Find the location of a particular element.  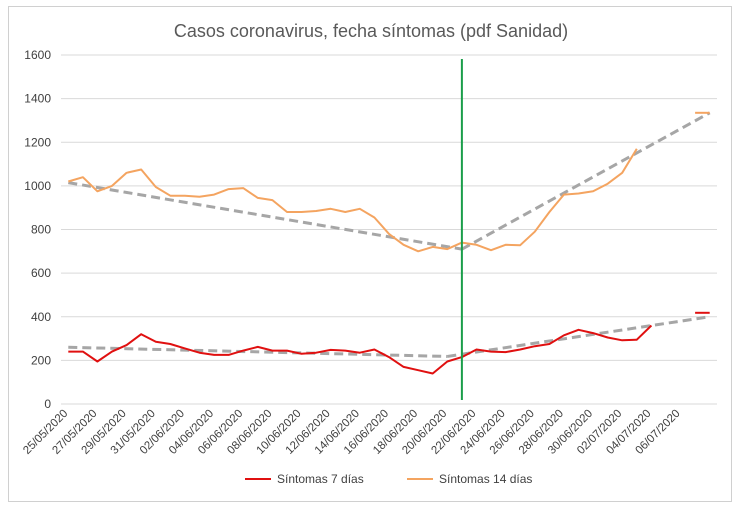

legend: Síntomas 7 días Síntomas 14 días is located at coordinates (388, 479).